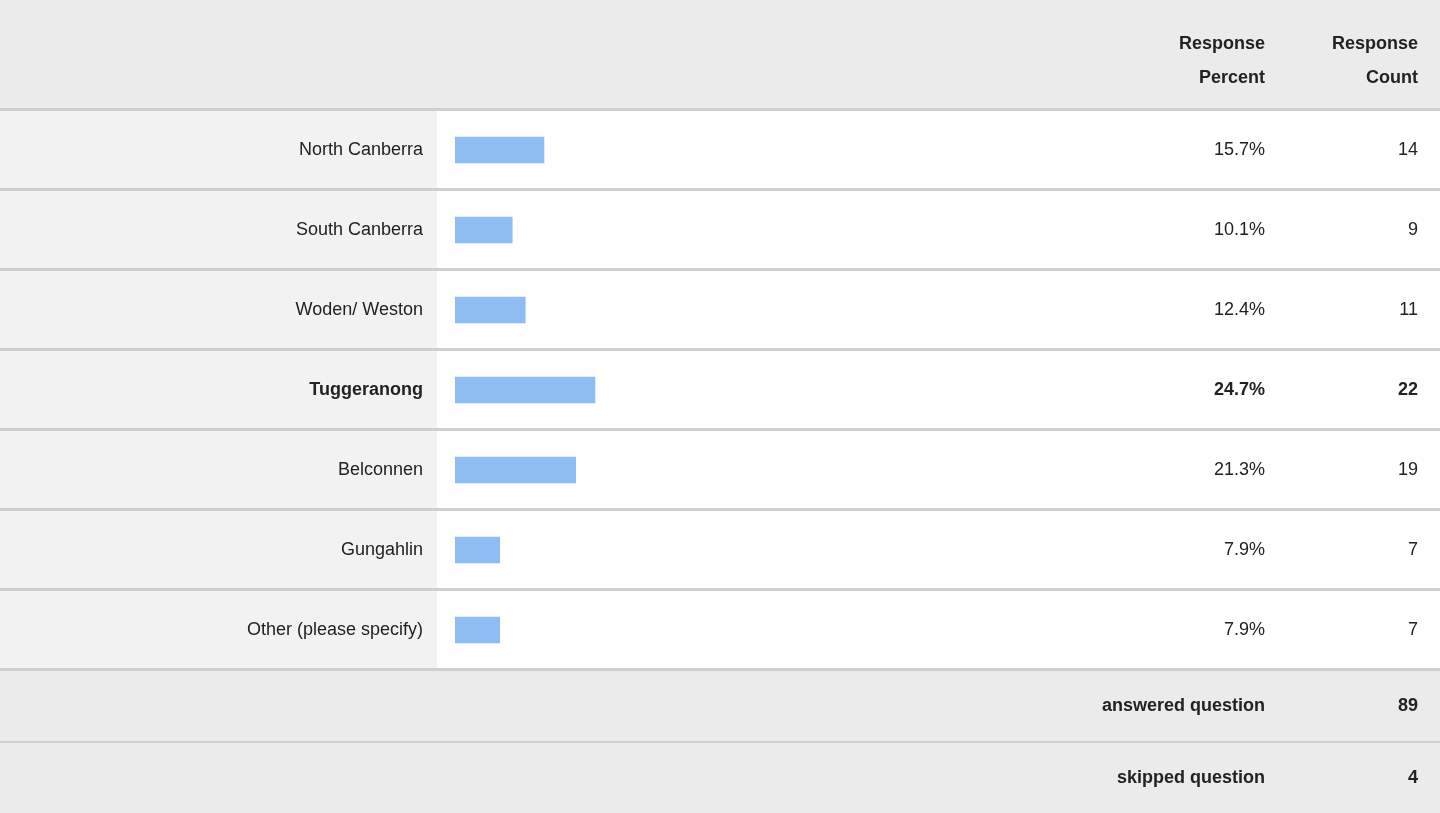  I want to click on text: 4, so click(1412, 776).